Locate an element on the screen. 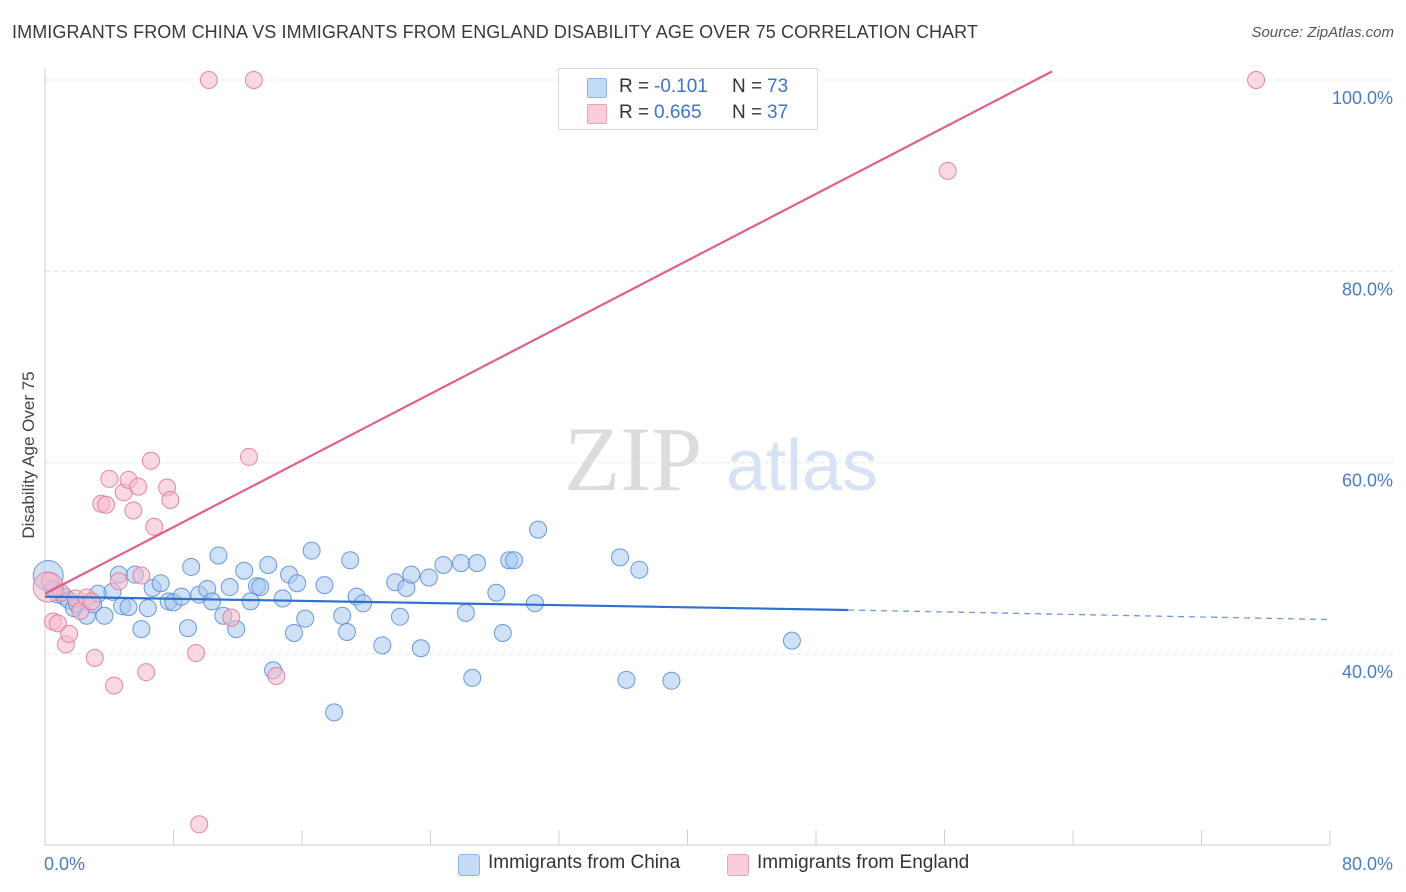 Image resolution: width=1406 pixels, height=892 pixels. china-n-value: 73 is located at coordinates (778, 86).